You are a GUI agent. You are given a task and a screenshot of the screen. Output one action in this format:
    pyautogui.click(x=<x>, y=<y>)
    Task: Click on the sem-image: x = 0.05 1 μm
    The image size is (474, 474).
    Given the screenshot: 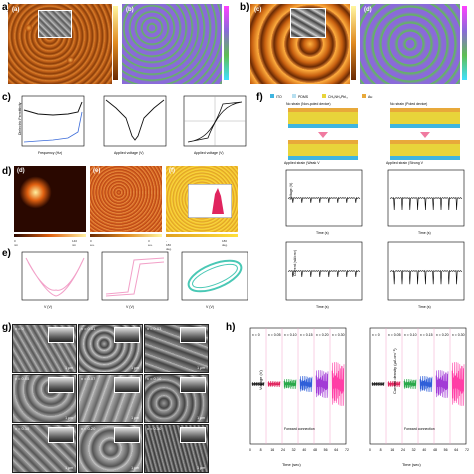 What is the action you would take?
    pyautogui.click(x=44, y=398)
    